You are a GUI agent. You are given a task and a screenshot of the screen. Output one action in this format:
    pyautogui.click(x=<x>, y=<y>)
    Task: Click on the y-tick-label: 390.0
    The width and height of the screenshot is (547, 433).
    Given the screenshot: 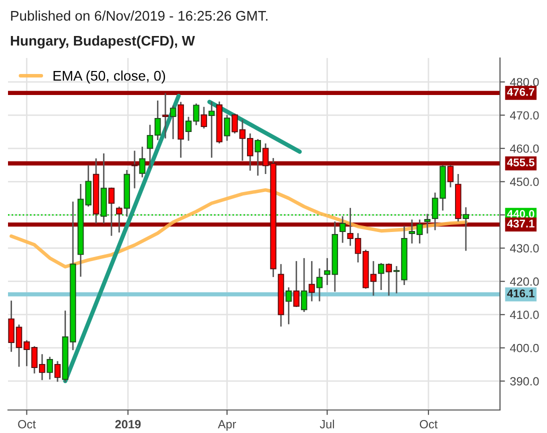 What is the action you would take?
    pyautogui.click(x=524, y=381)
    